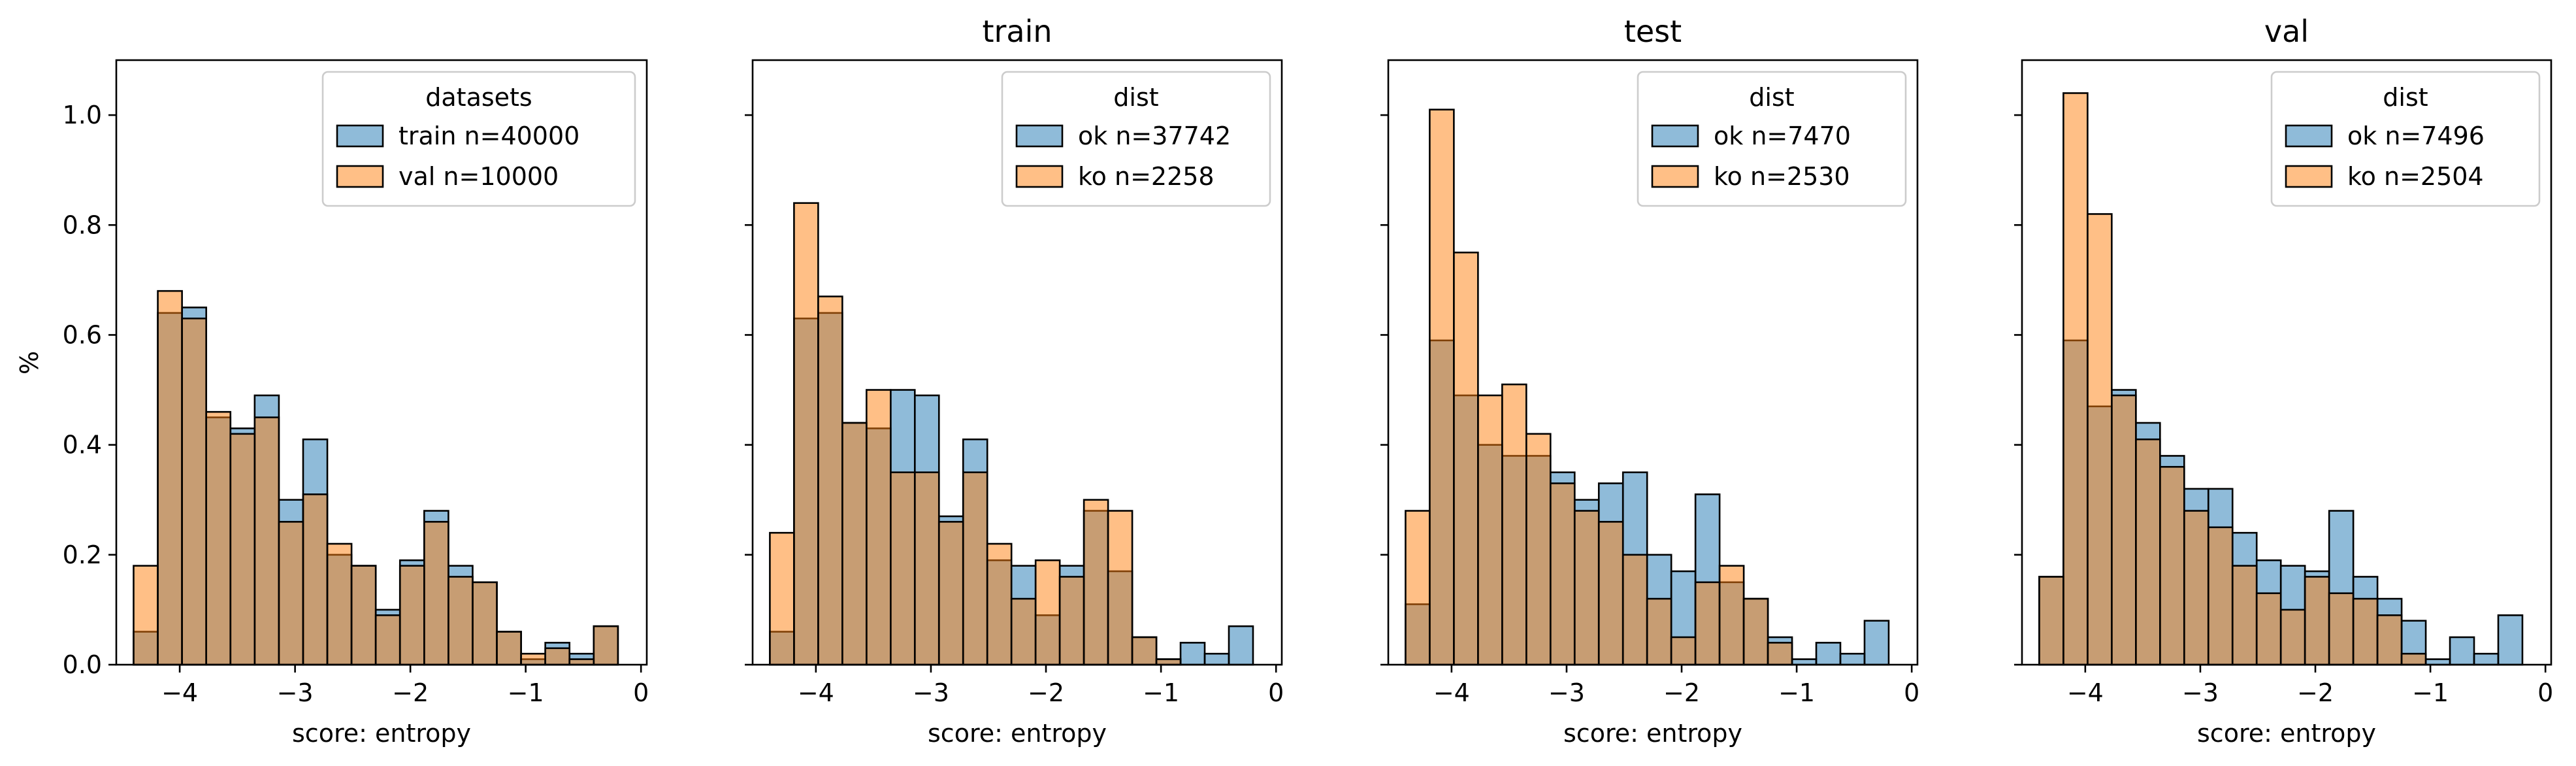 This screenshot has width=2576, height=766. I want to click on legend: dist ok n=7470 ko n=2530, so click(1772, 139).